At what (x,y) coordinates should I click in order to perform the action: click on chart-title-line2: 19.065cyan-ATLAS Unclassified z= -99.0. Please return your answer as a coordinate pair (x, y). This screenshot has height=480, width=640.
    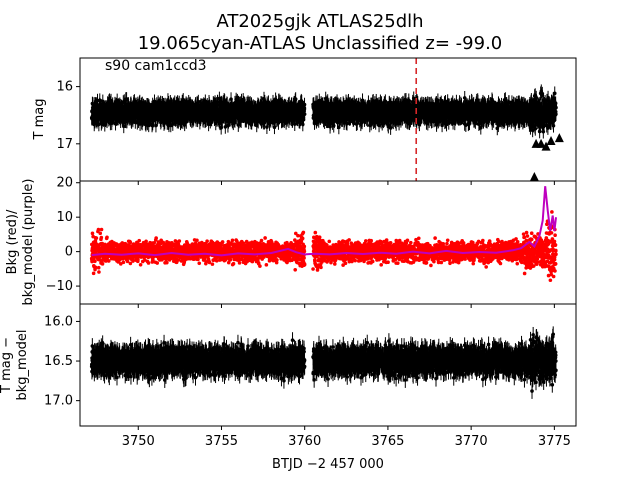
    Looking at the image, I should click on (320, 43).